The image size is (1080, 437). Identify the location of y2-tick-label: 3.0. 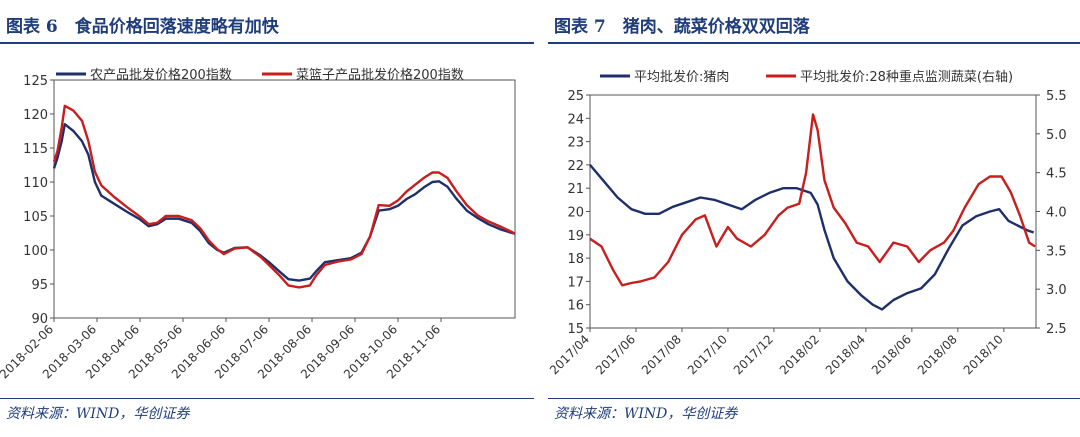
(1056, 290).